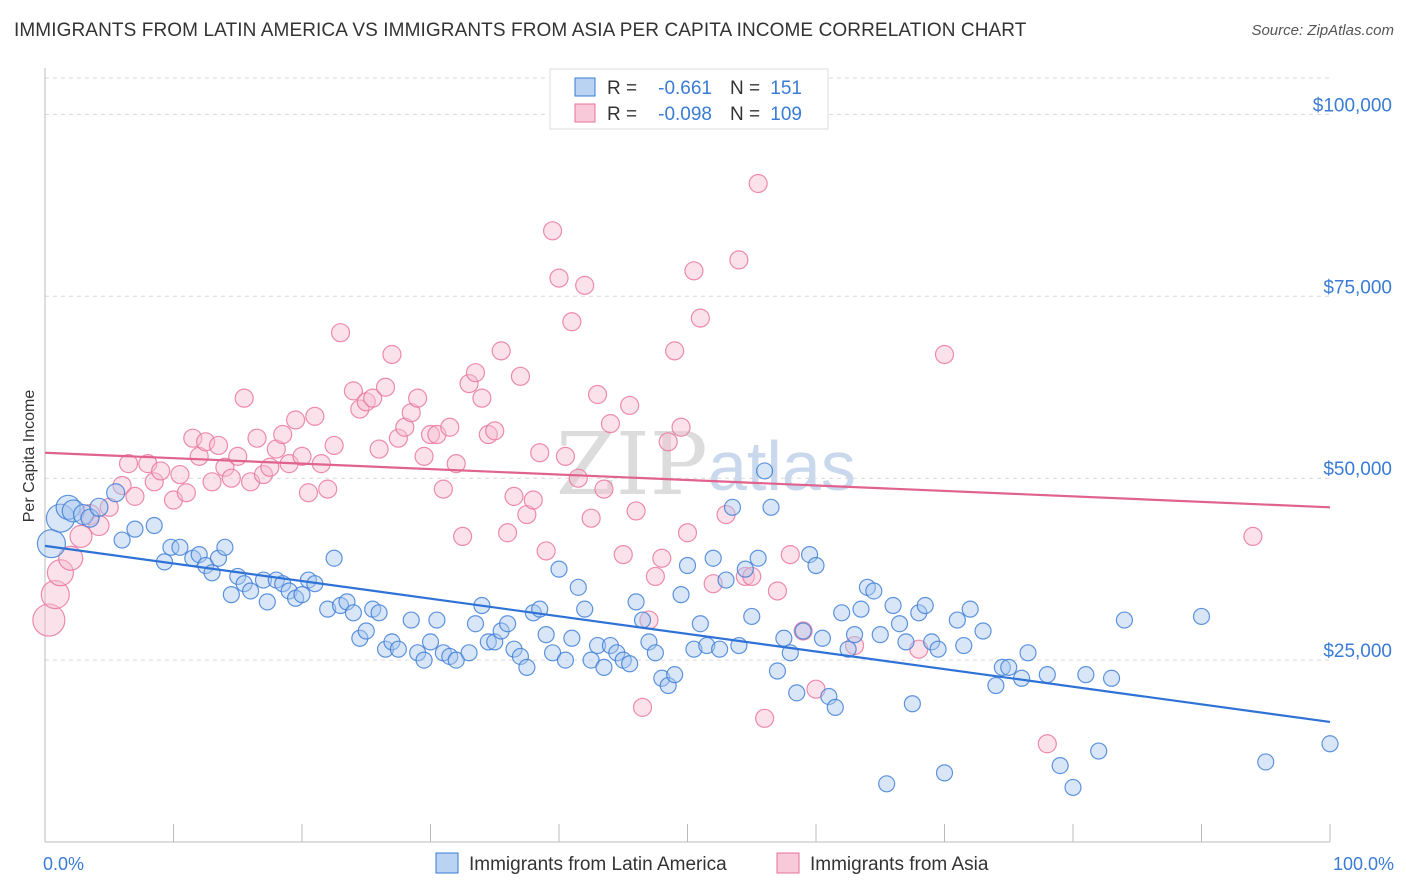 This screenshot has height=892, width=1406. Describe the element at coordinates (685, 88) in the screenshot. I see `r-value-blue: -0.661` at that location.